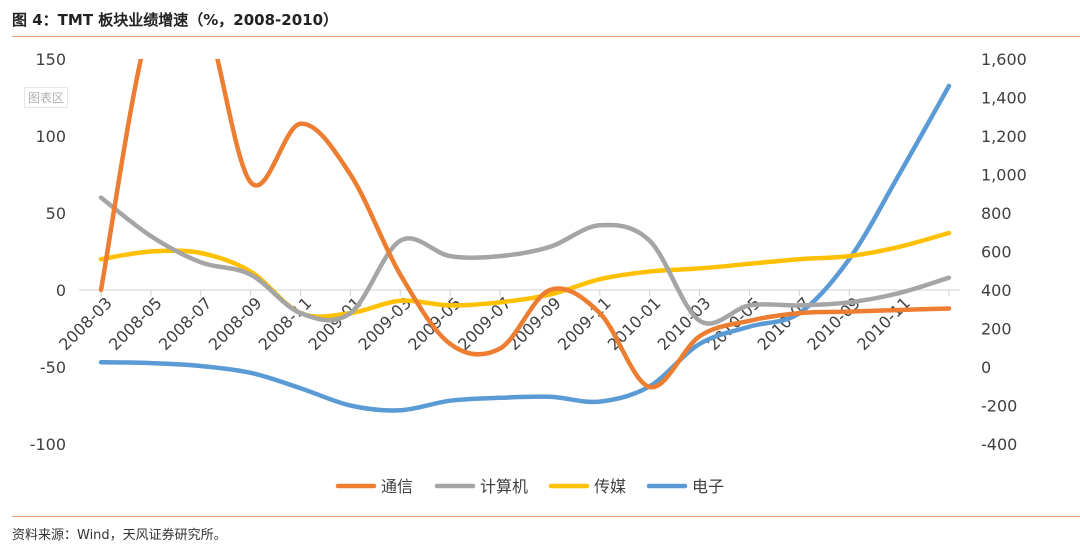 The height and width of the screenshot is (549, 1080). Describe the element at coordinates (504, 486) in the screenshot. I see `legend-label: 计算机` at that location.